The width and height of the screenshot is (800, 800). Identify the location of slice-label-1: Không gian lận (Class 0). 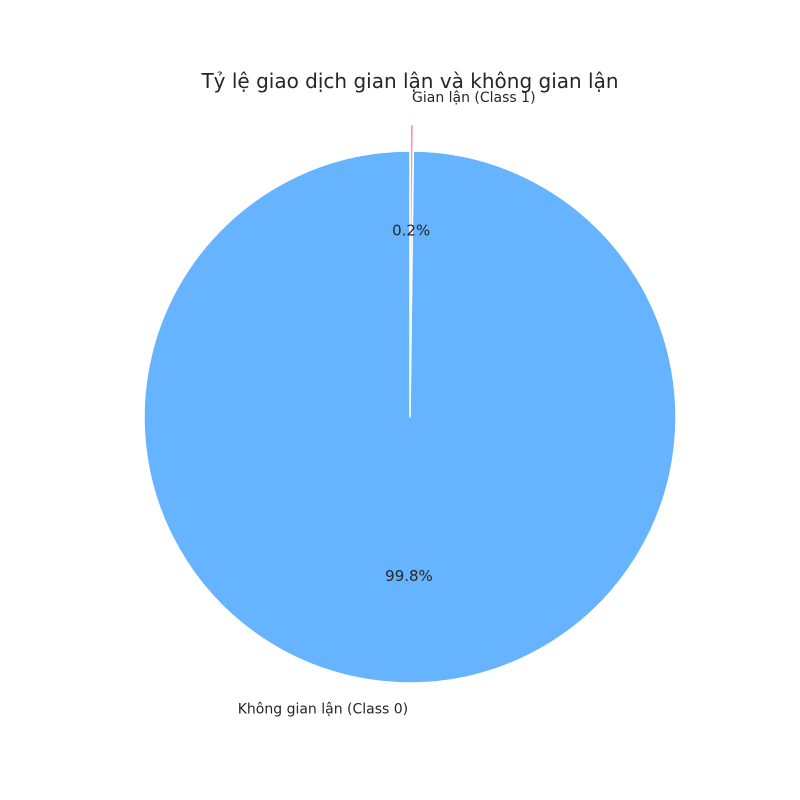
(323, 710).